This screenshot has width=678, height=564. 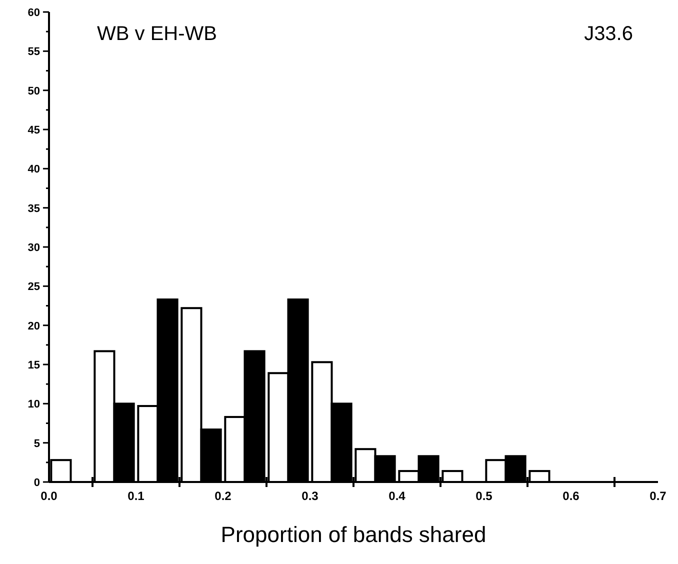 What do you see at coordinates (484, 496) in the screenshot?
I see `x-tick-label: 0.5` at bounding box center [484, 496].